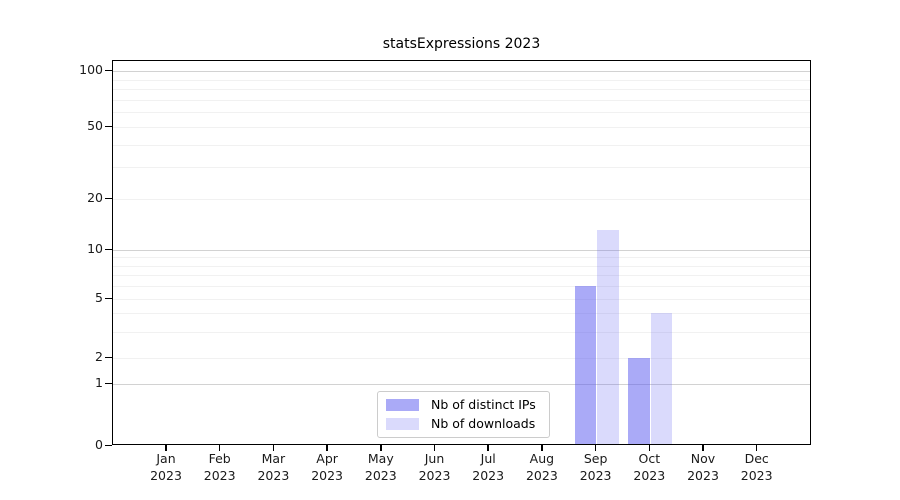 Image resolution: width=900 pixels, height=500 pixels. What do you see at coordinates (463, 414) in the screenshot?
I see `legend: Nb of distinct IPs Nb of downloads` at bounding box center [463, 414].